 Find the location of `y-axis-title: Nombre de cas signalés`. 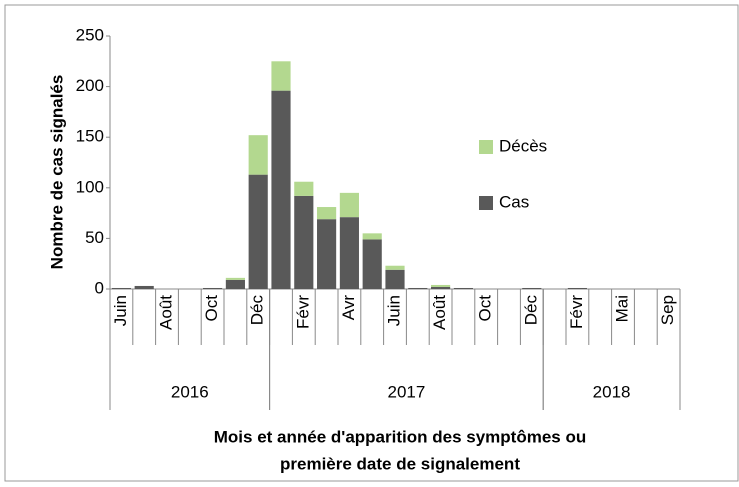

y-axis-title: Nombre de cas signalés is located at coordinates (56, 172).